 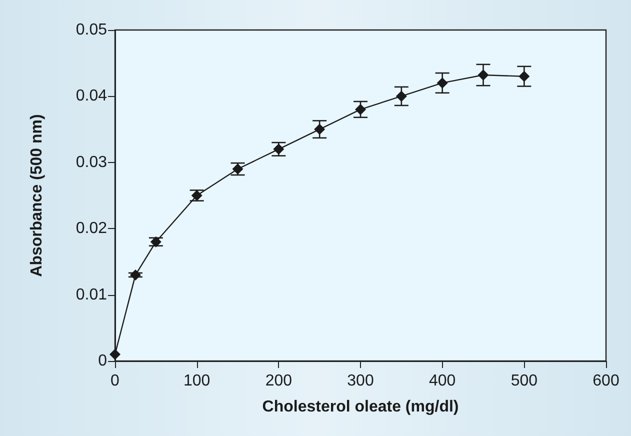 What do you see at coordinates (524, 381) in the screenshot?
I see `x-tick-label: 500` at bounding box center [524, 381].